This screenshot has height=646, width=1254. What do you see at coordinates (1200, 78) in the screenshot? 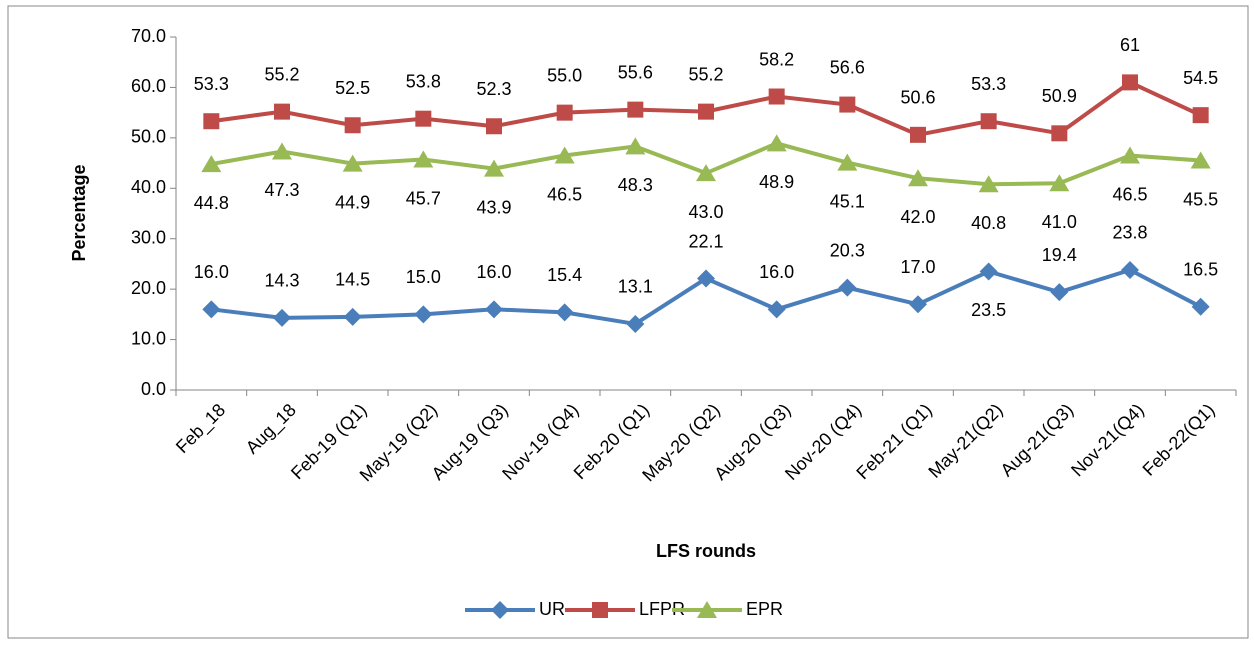
I see `data-label: 54.5` at bounding box center [1200, 78].